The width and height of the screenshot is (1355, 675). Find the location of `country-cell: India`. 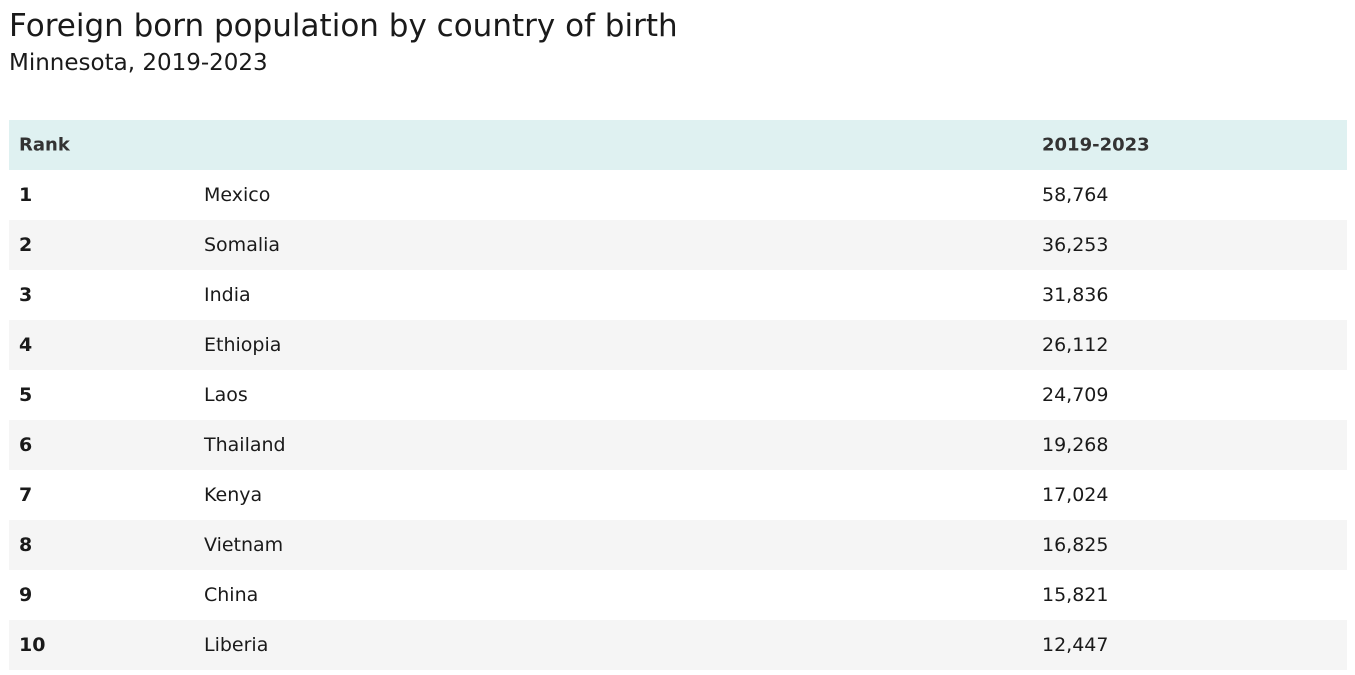

country-cell: India is located at coordinates (227, 295).